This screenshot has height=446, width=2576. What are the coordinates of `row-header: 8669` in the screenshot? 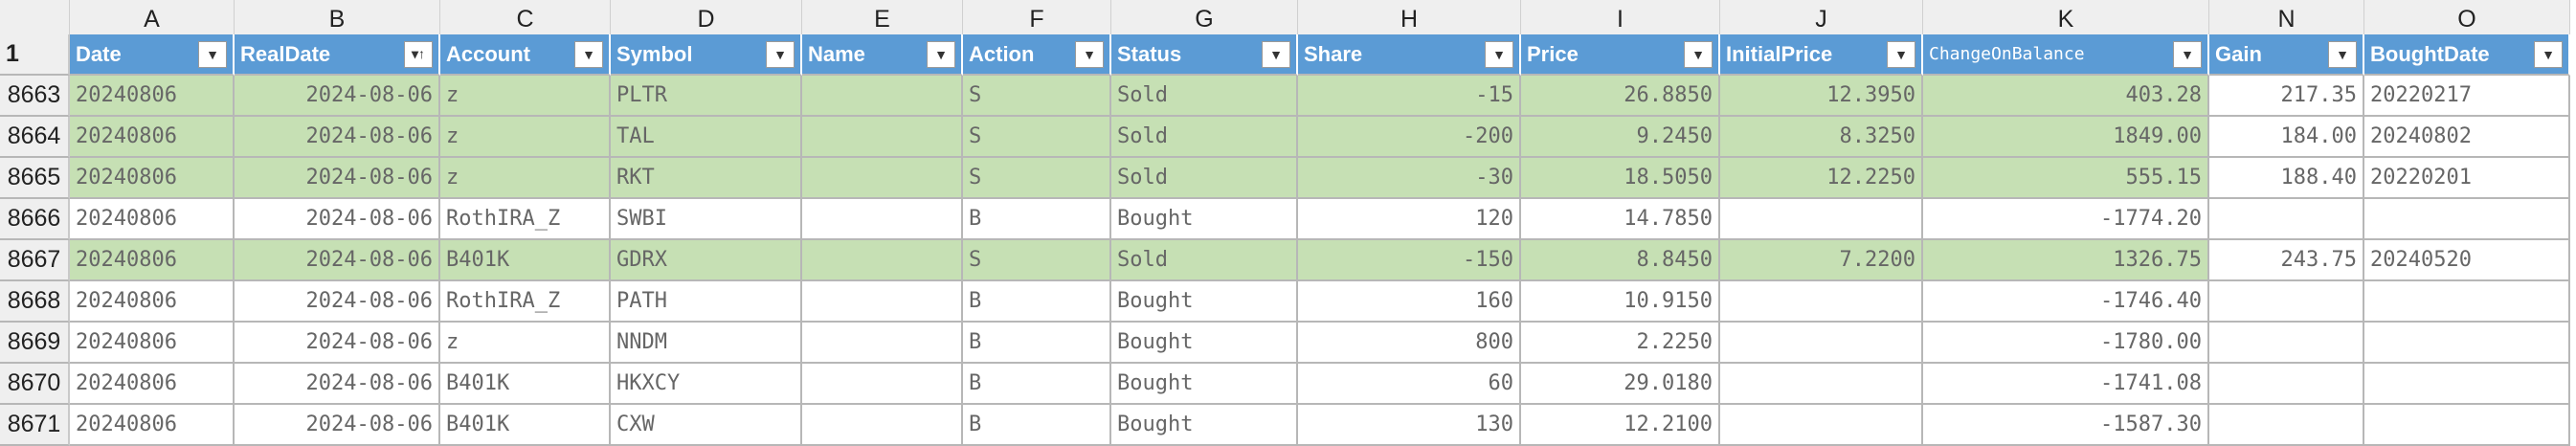 It's located at (35, 343).